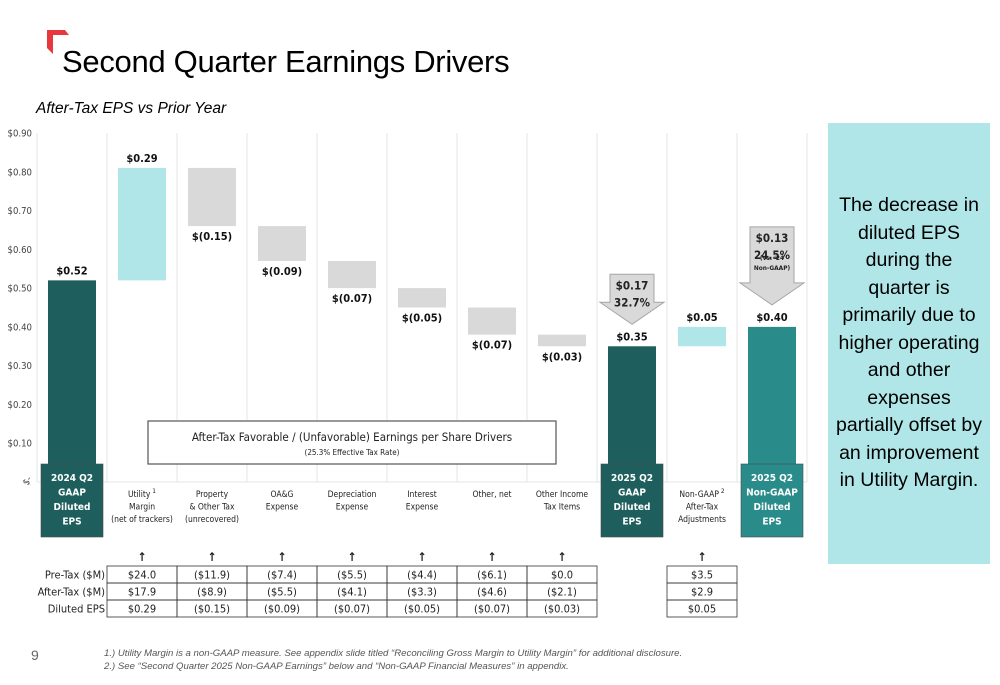  What do you see at coordinates (211, 508) in the screenshot?
I see `category-label: & Other Tax` at bounding box center [211, 508].